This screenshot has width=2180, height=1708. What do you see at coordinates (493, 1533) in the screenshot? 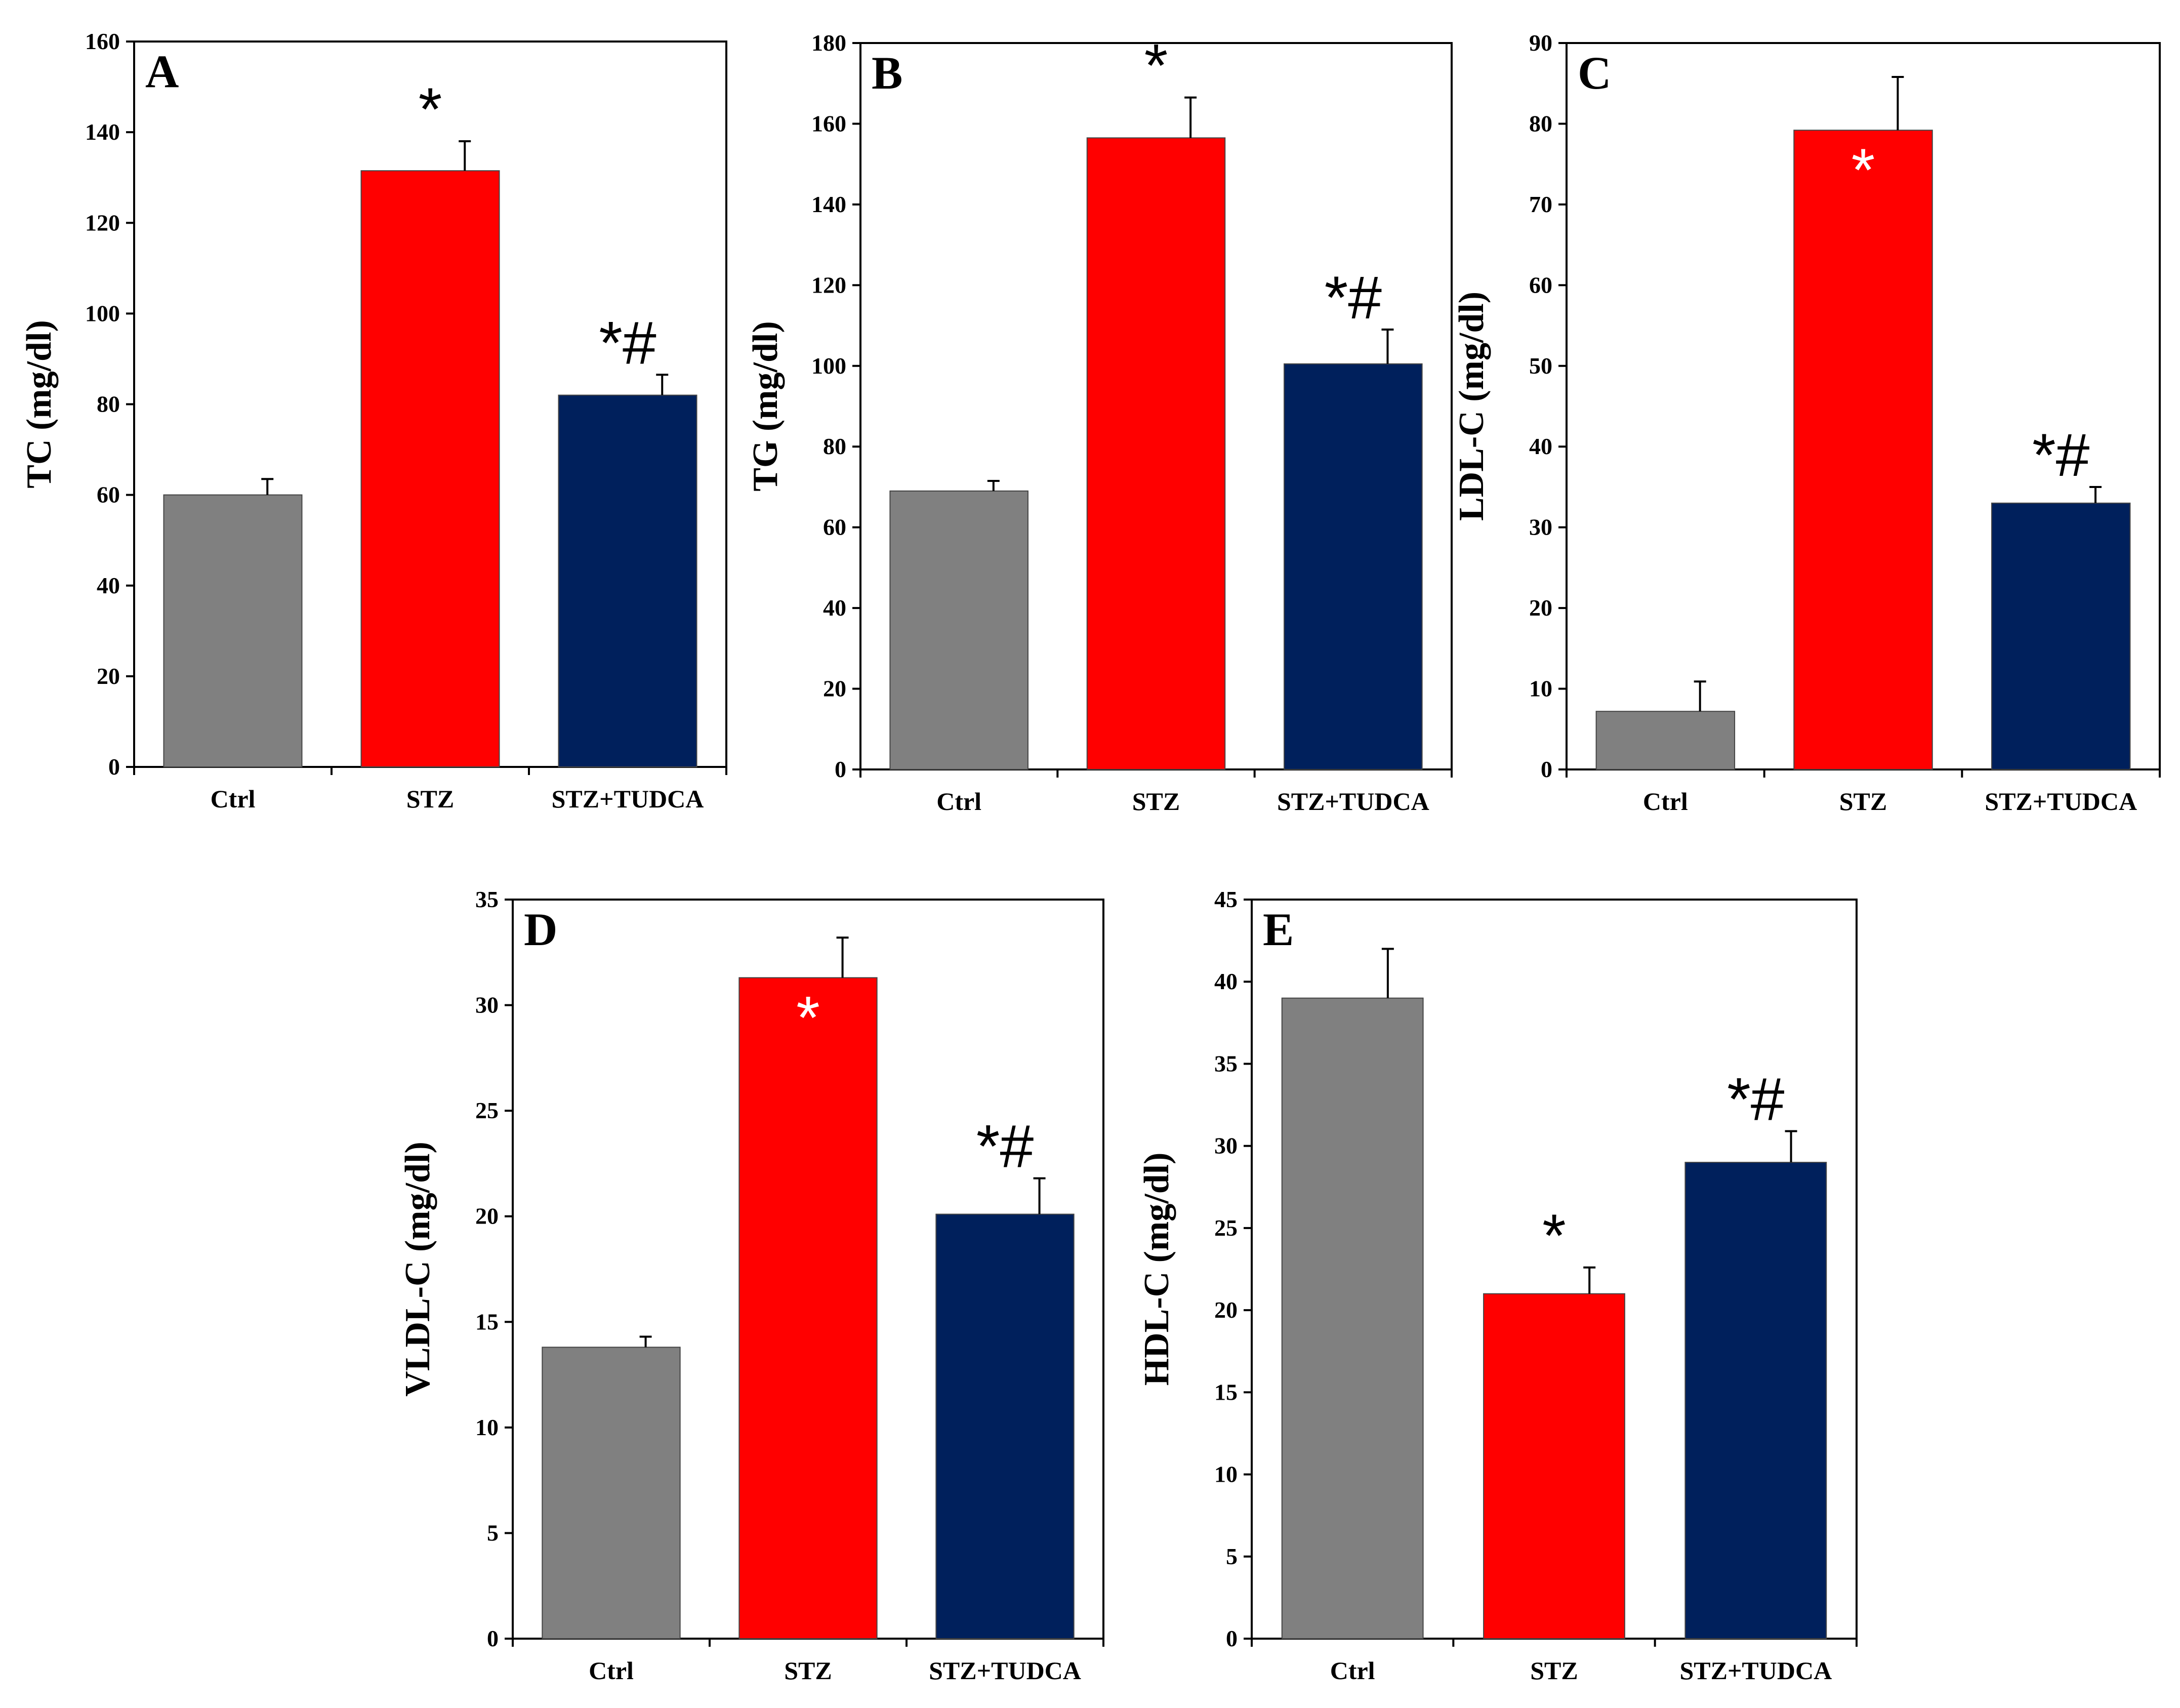
I see `y-tick-label: 5` at bounding box center [493, 1533].